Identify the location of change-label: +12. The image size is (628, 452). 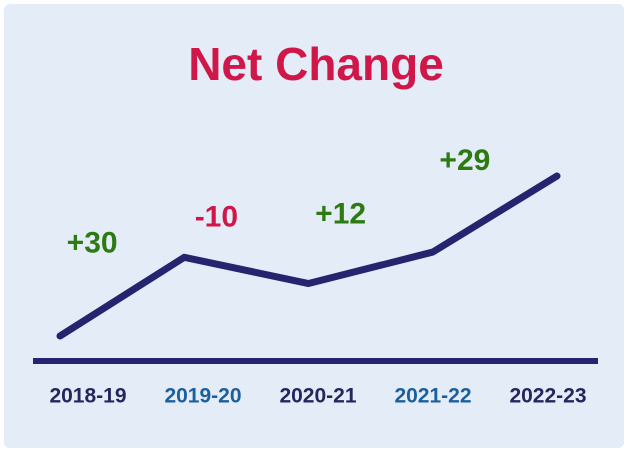
(340, 214).